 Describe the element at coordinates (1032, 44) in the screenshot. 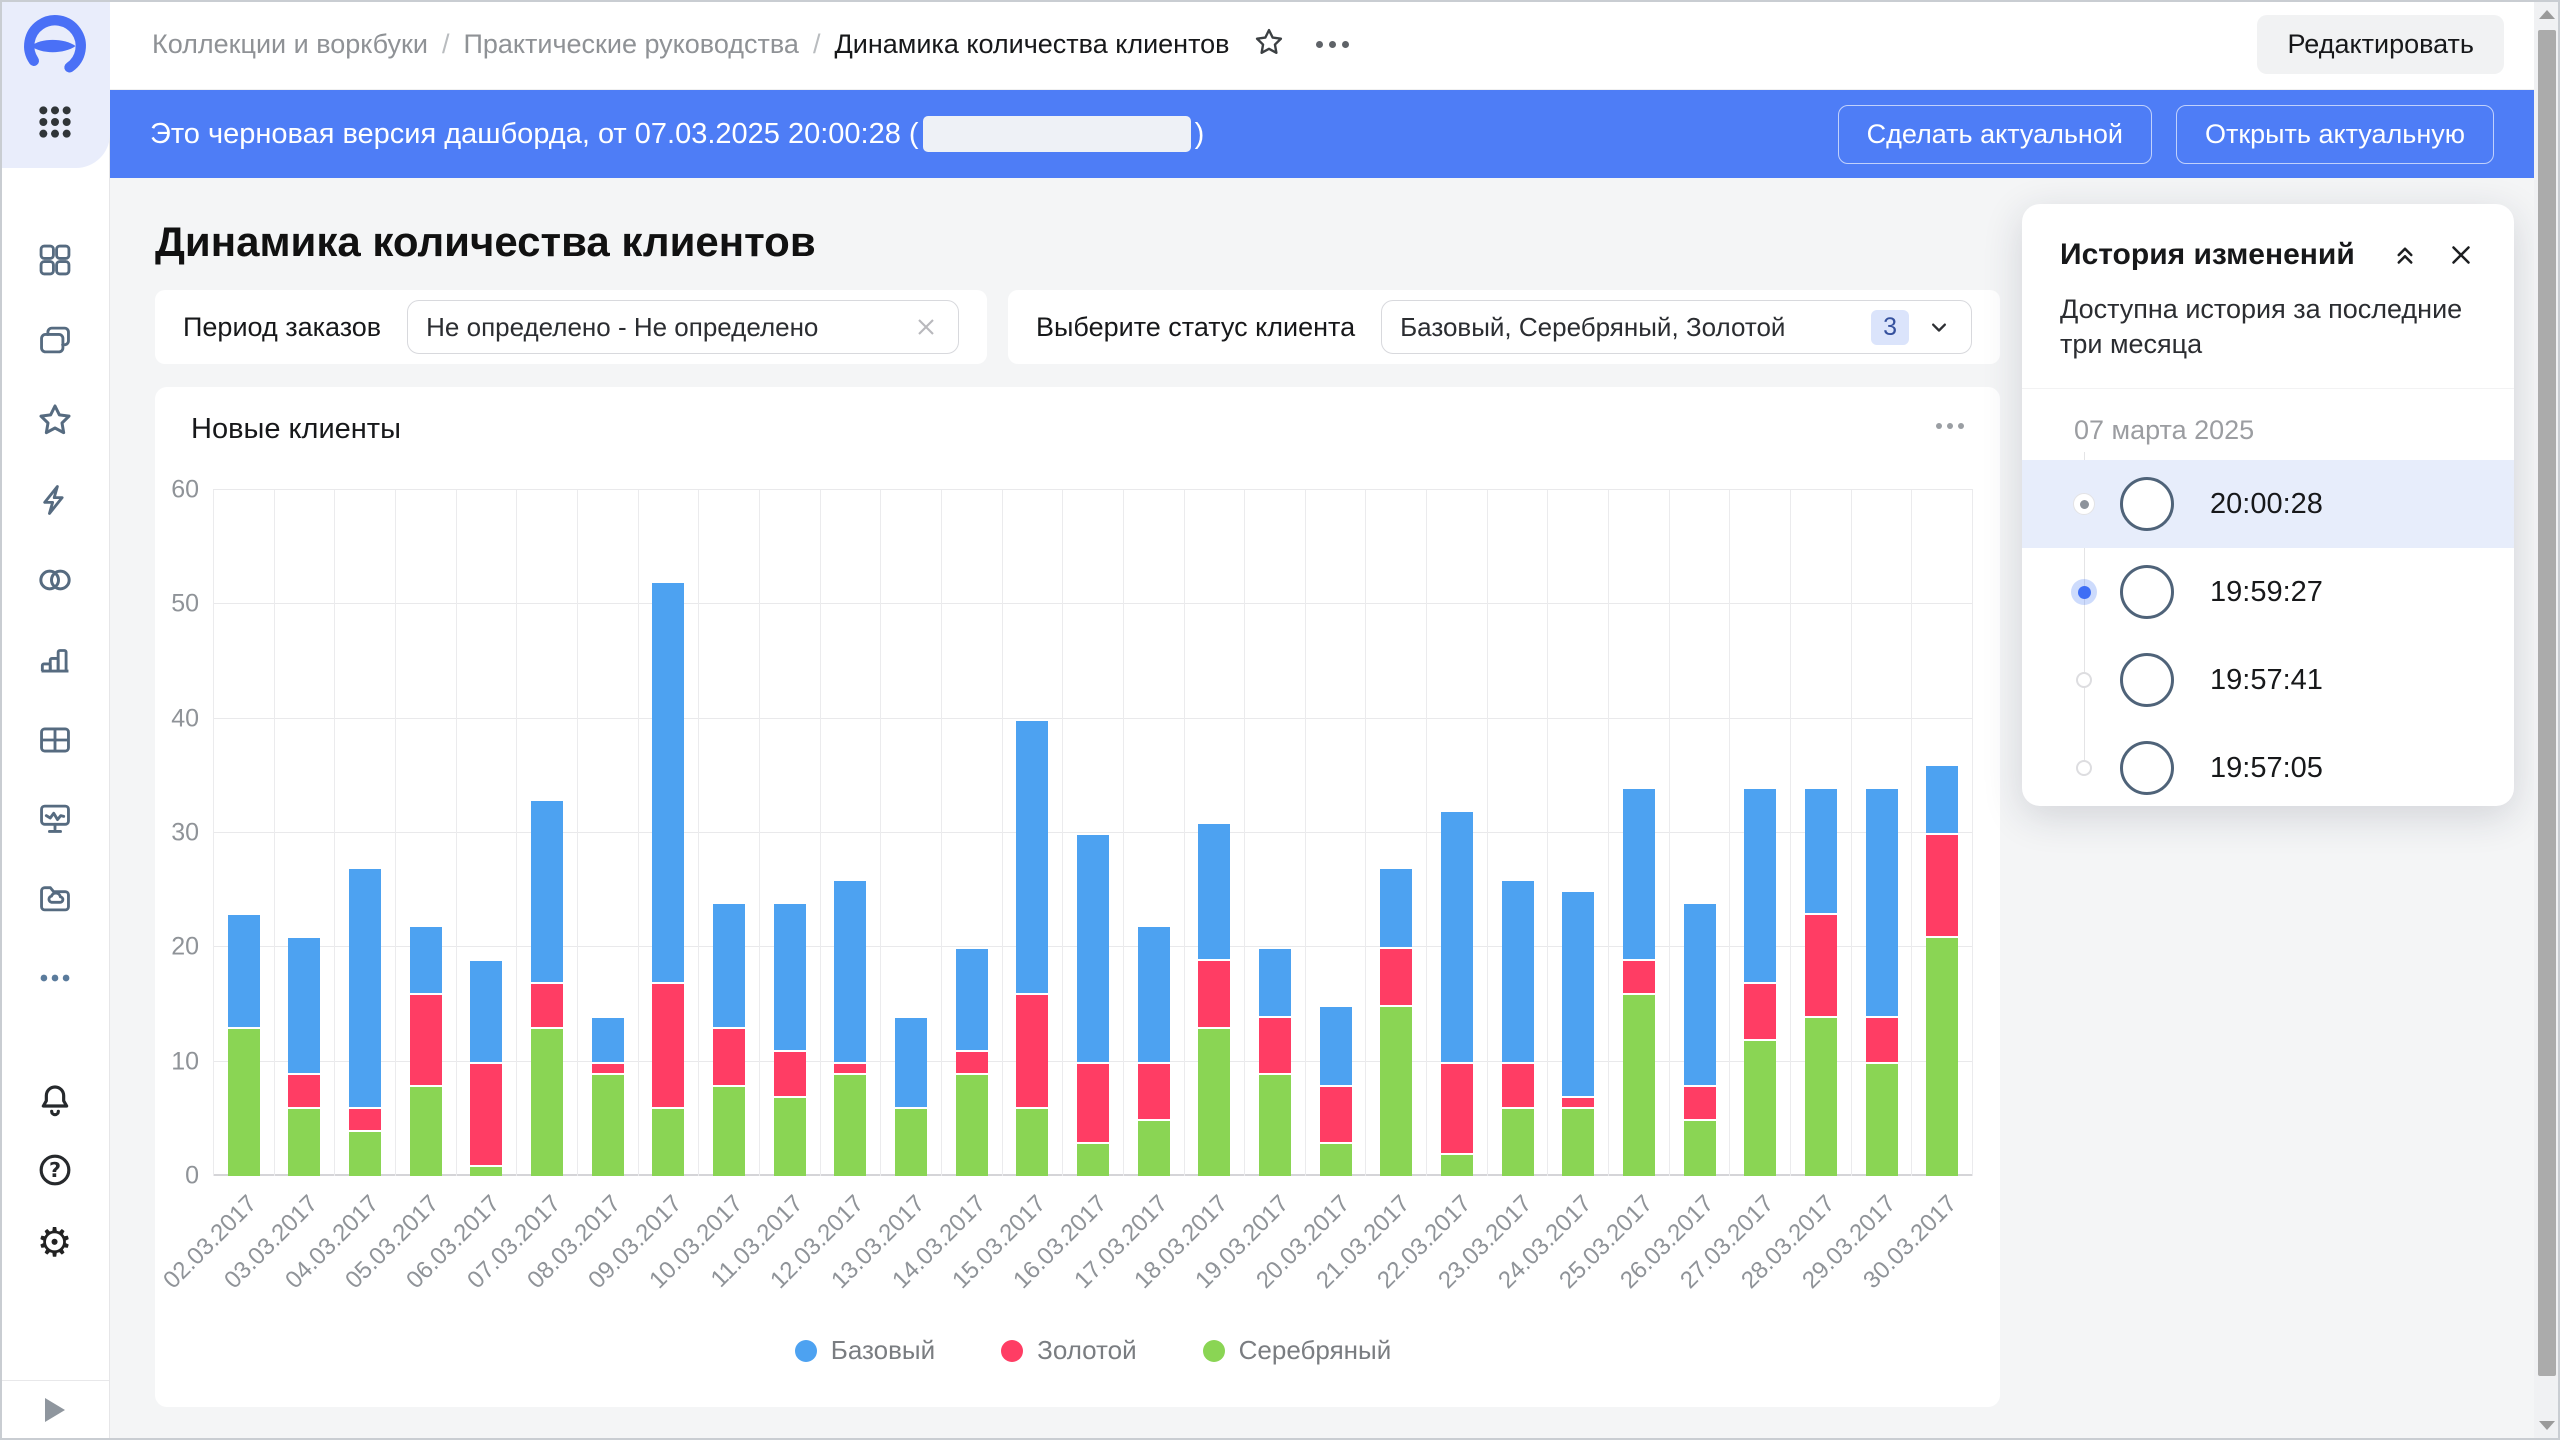

I see `breadcrumb-item: Динамика количества клиентов` at that location.